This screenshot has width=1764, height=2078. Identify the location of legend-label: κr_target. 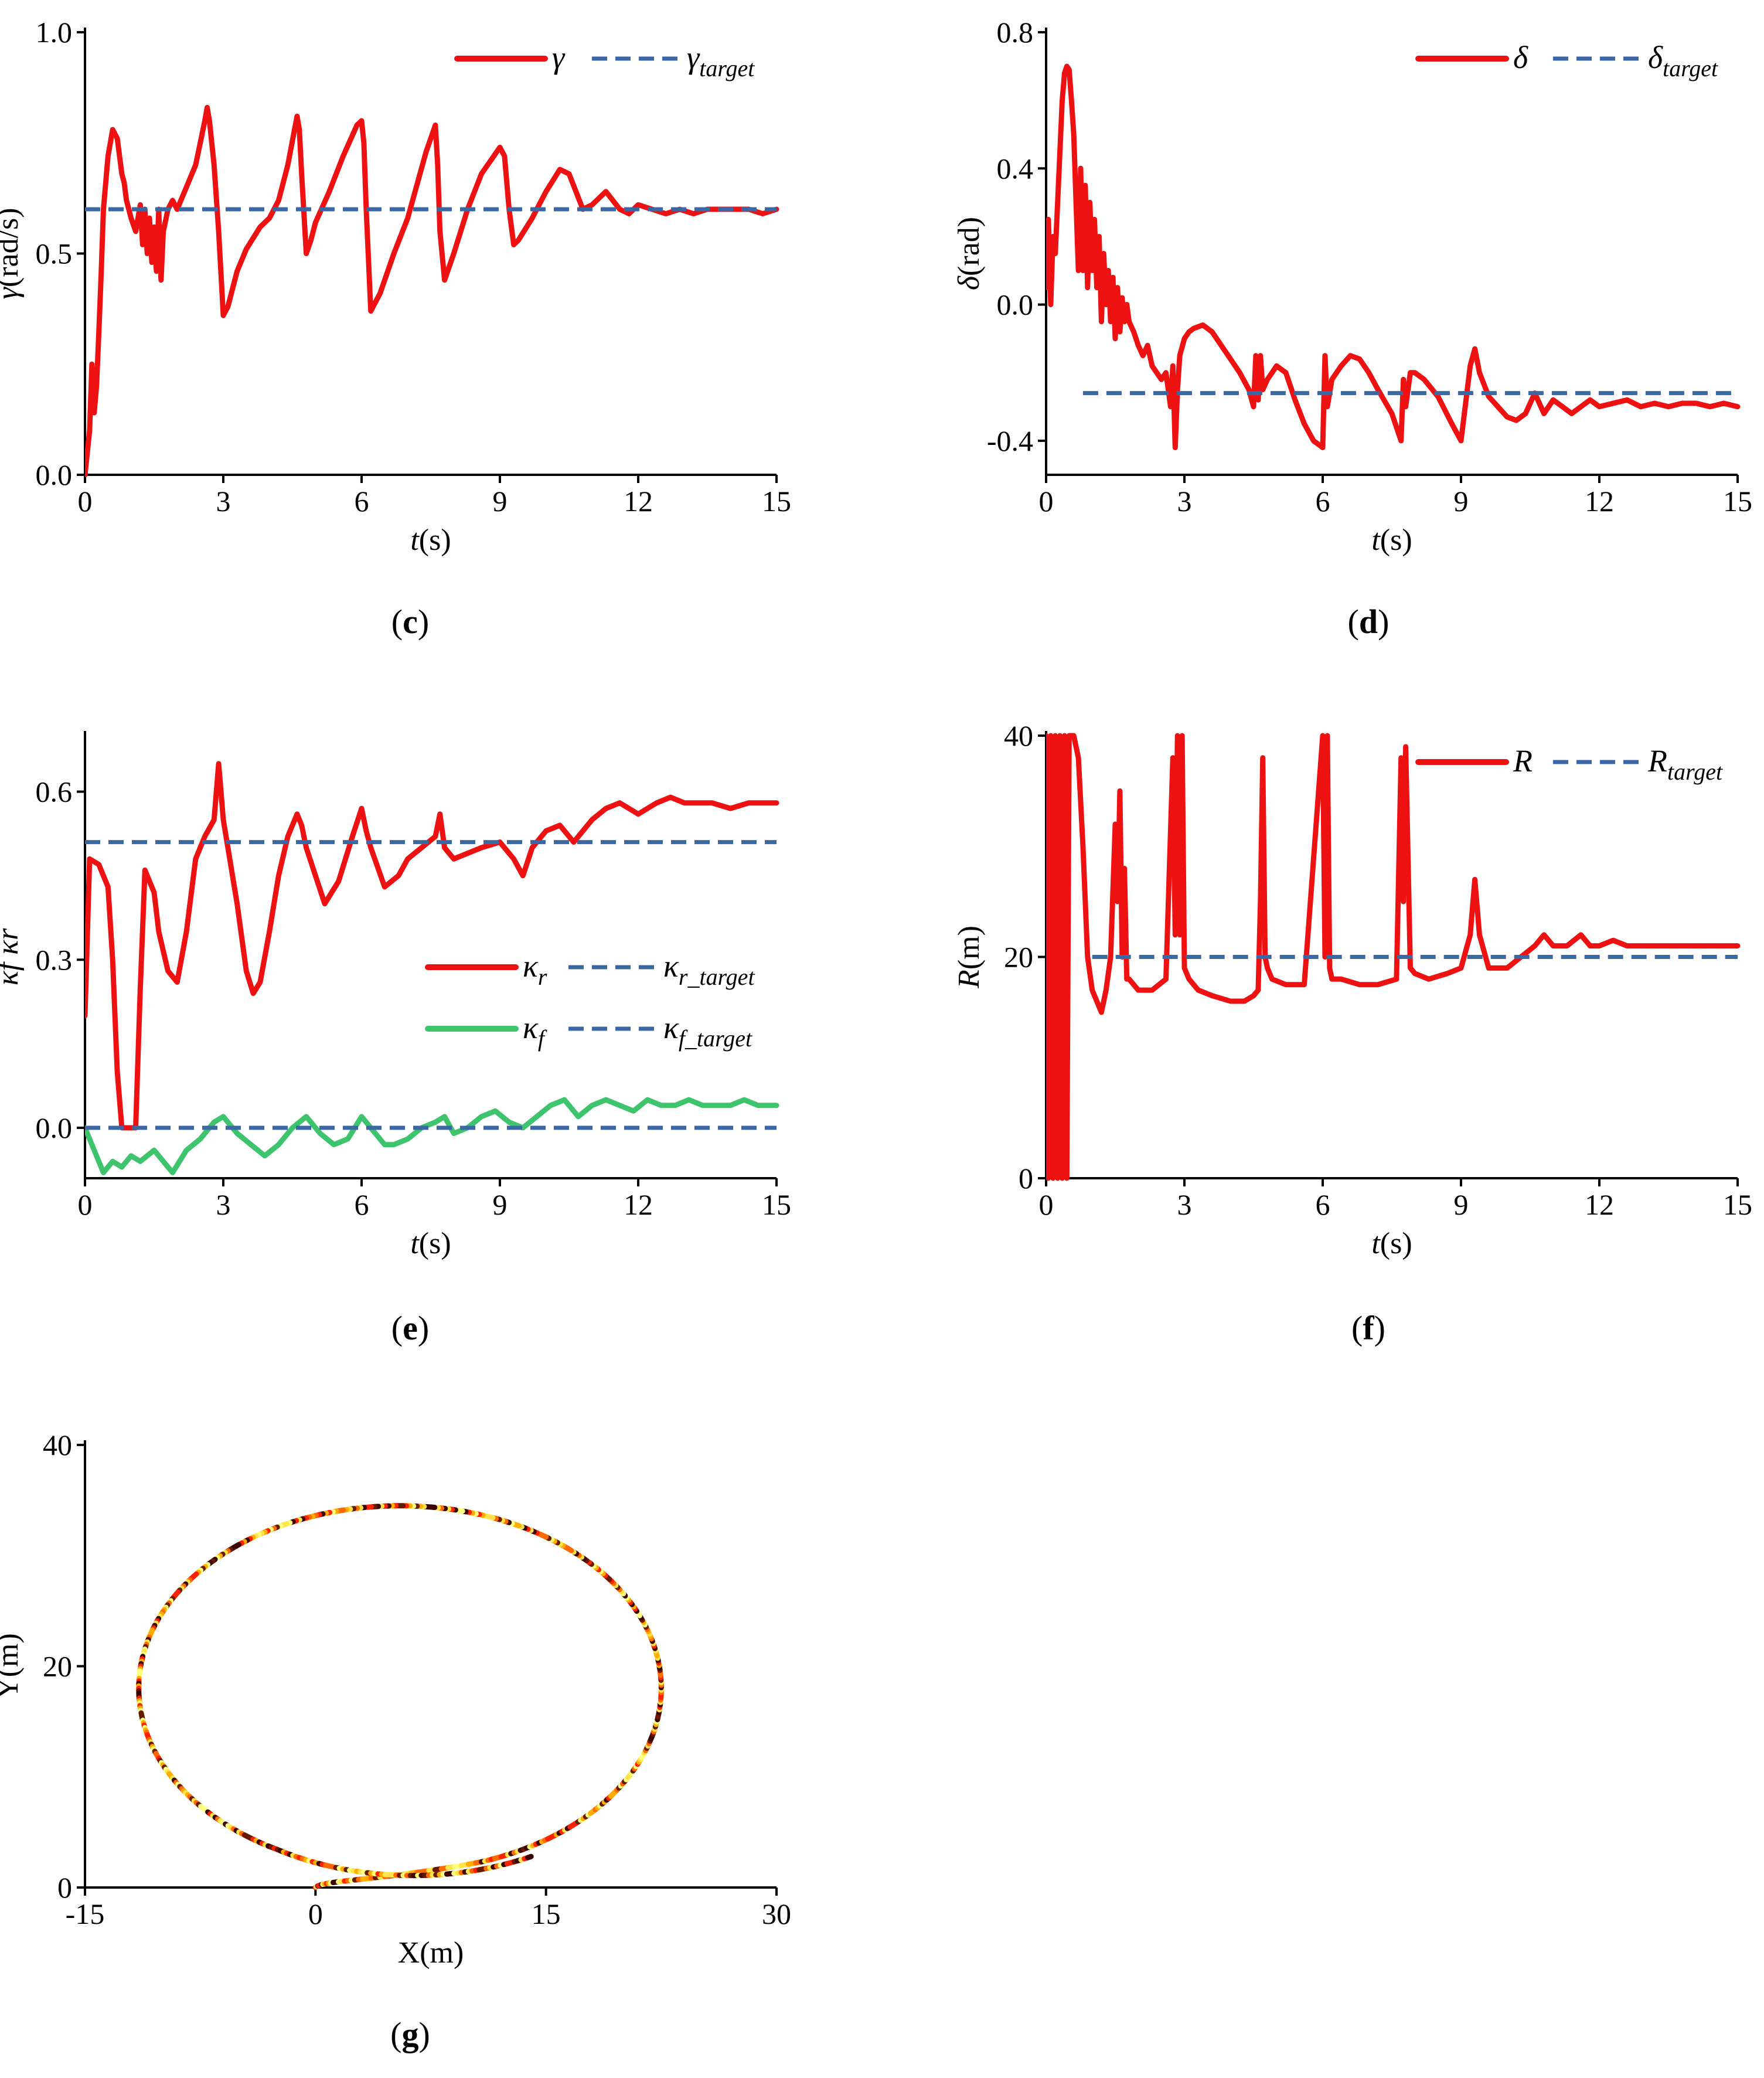
(709, 969).